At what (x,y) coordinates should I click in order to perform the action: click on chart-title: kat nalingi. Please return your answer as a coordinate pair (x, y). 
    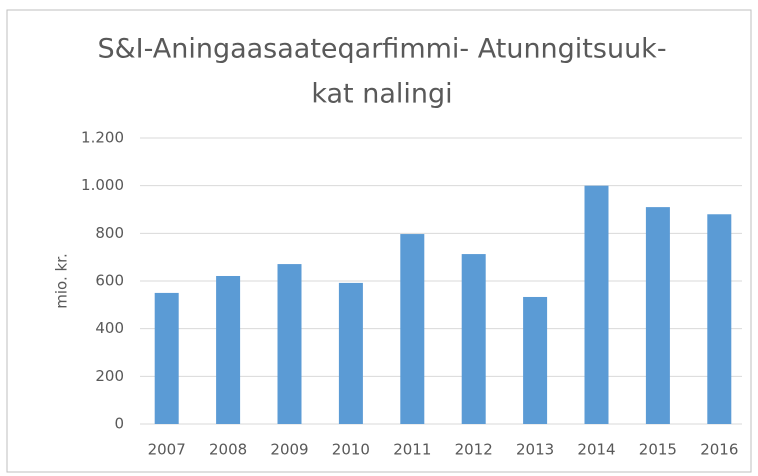
    Looking at the image, I should click on (381, 94).